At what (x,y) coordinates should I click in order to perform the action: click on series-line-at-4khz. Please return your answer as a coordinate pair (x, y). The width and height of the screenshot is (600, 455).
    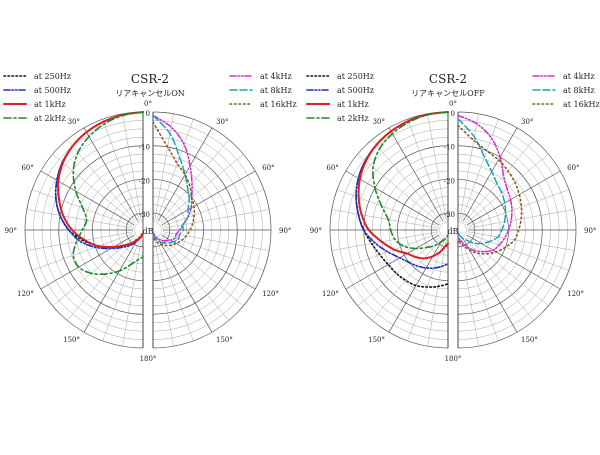
    Looking at the image, I should click on (172, 178).